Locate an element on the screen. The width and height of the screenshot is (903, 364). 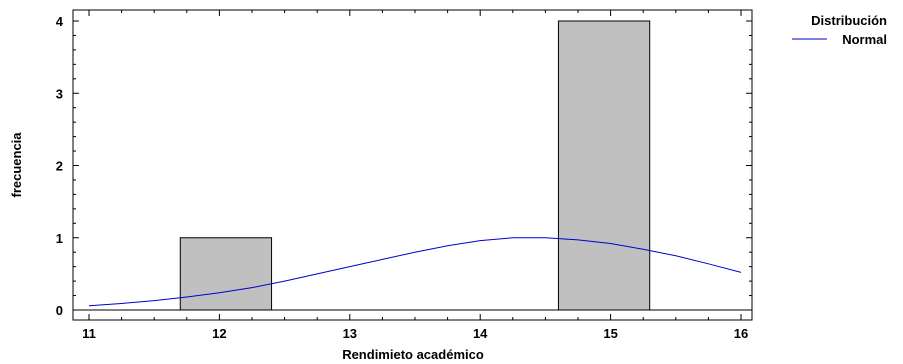
y-tick-label: 1 is located at coordinates (59, 238).